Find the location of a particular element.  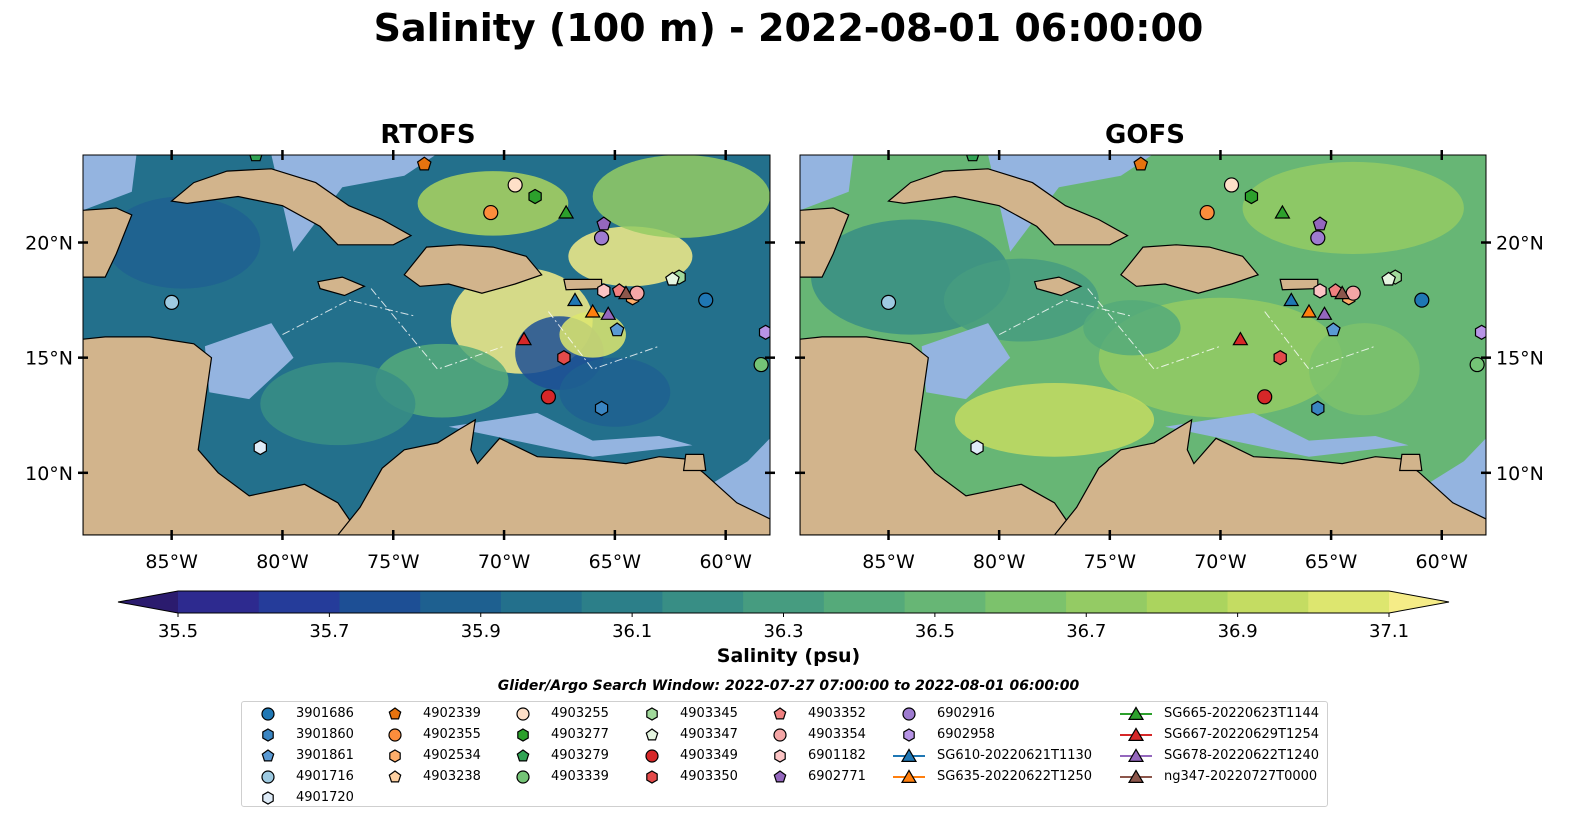

gofs-land-jamaica is located at coordinates (1058, 286).